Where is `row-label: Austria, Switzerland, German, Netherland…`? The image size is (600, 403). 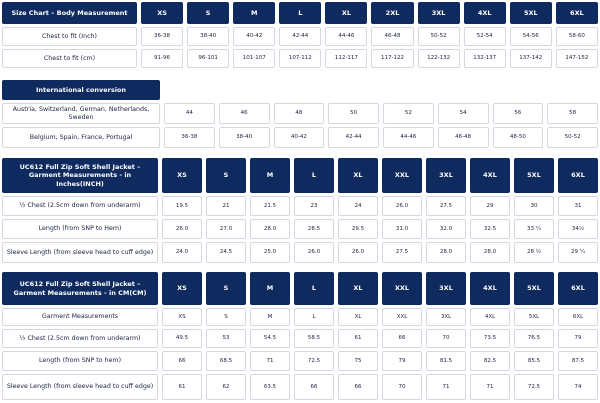 row-label: Austria, Switzerland, German, Netherland… is located at coordinates (81, 113).